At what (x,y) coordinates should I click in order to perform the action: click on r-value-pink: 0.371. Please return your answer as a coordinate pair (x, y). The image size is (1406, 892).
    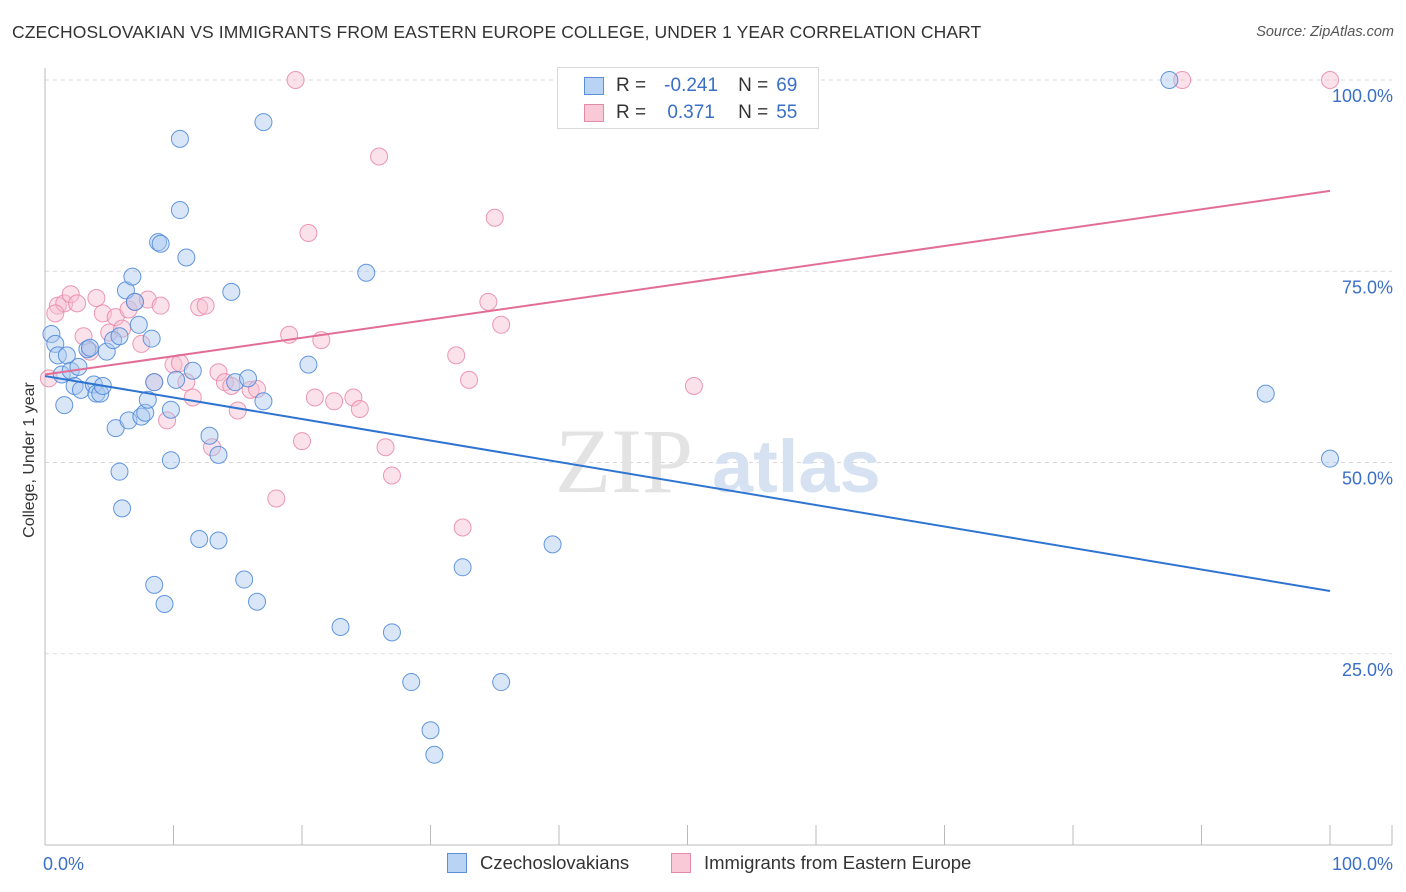
    Looking at the image, I should click on (691, 112).